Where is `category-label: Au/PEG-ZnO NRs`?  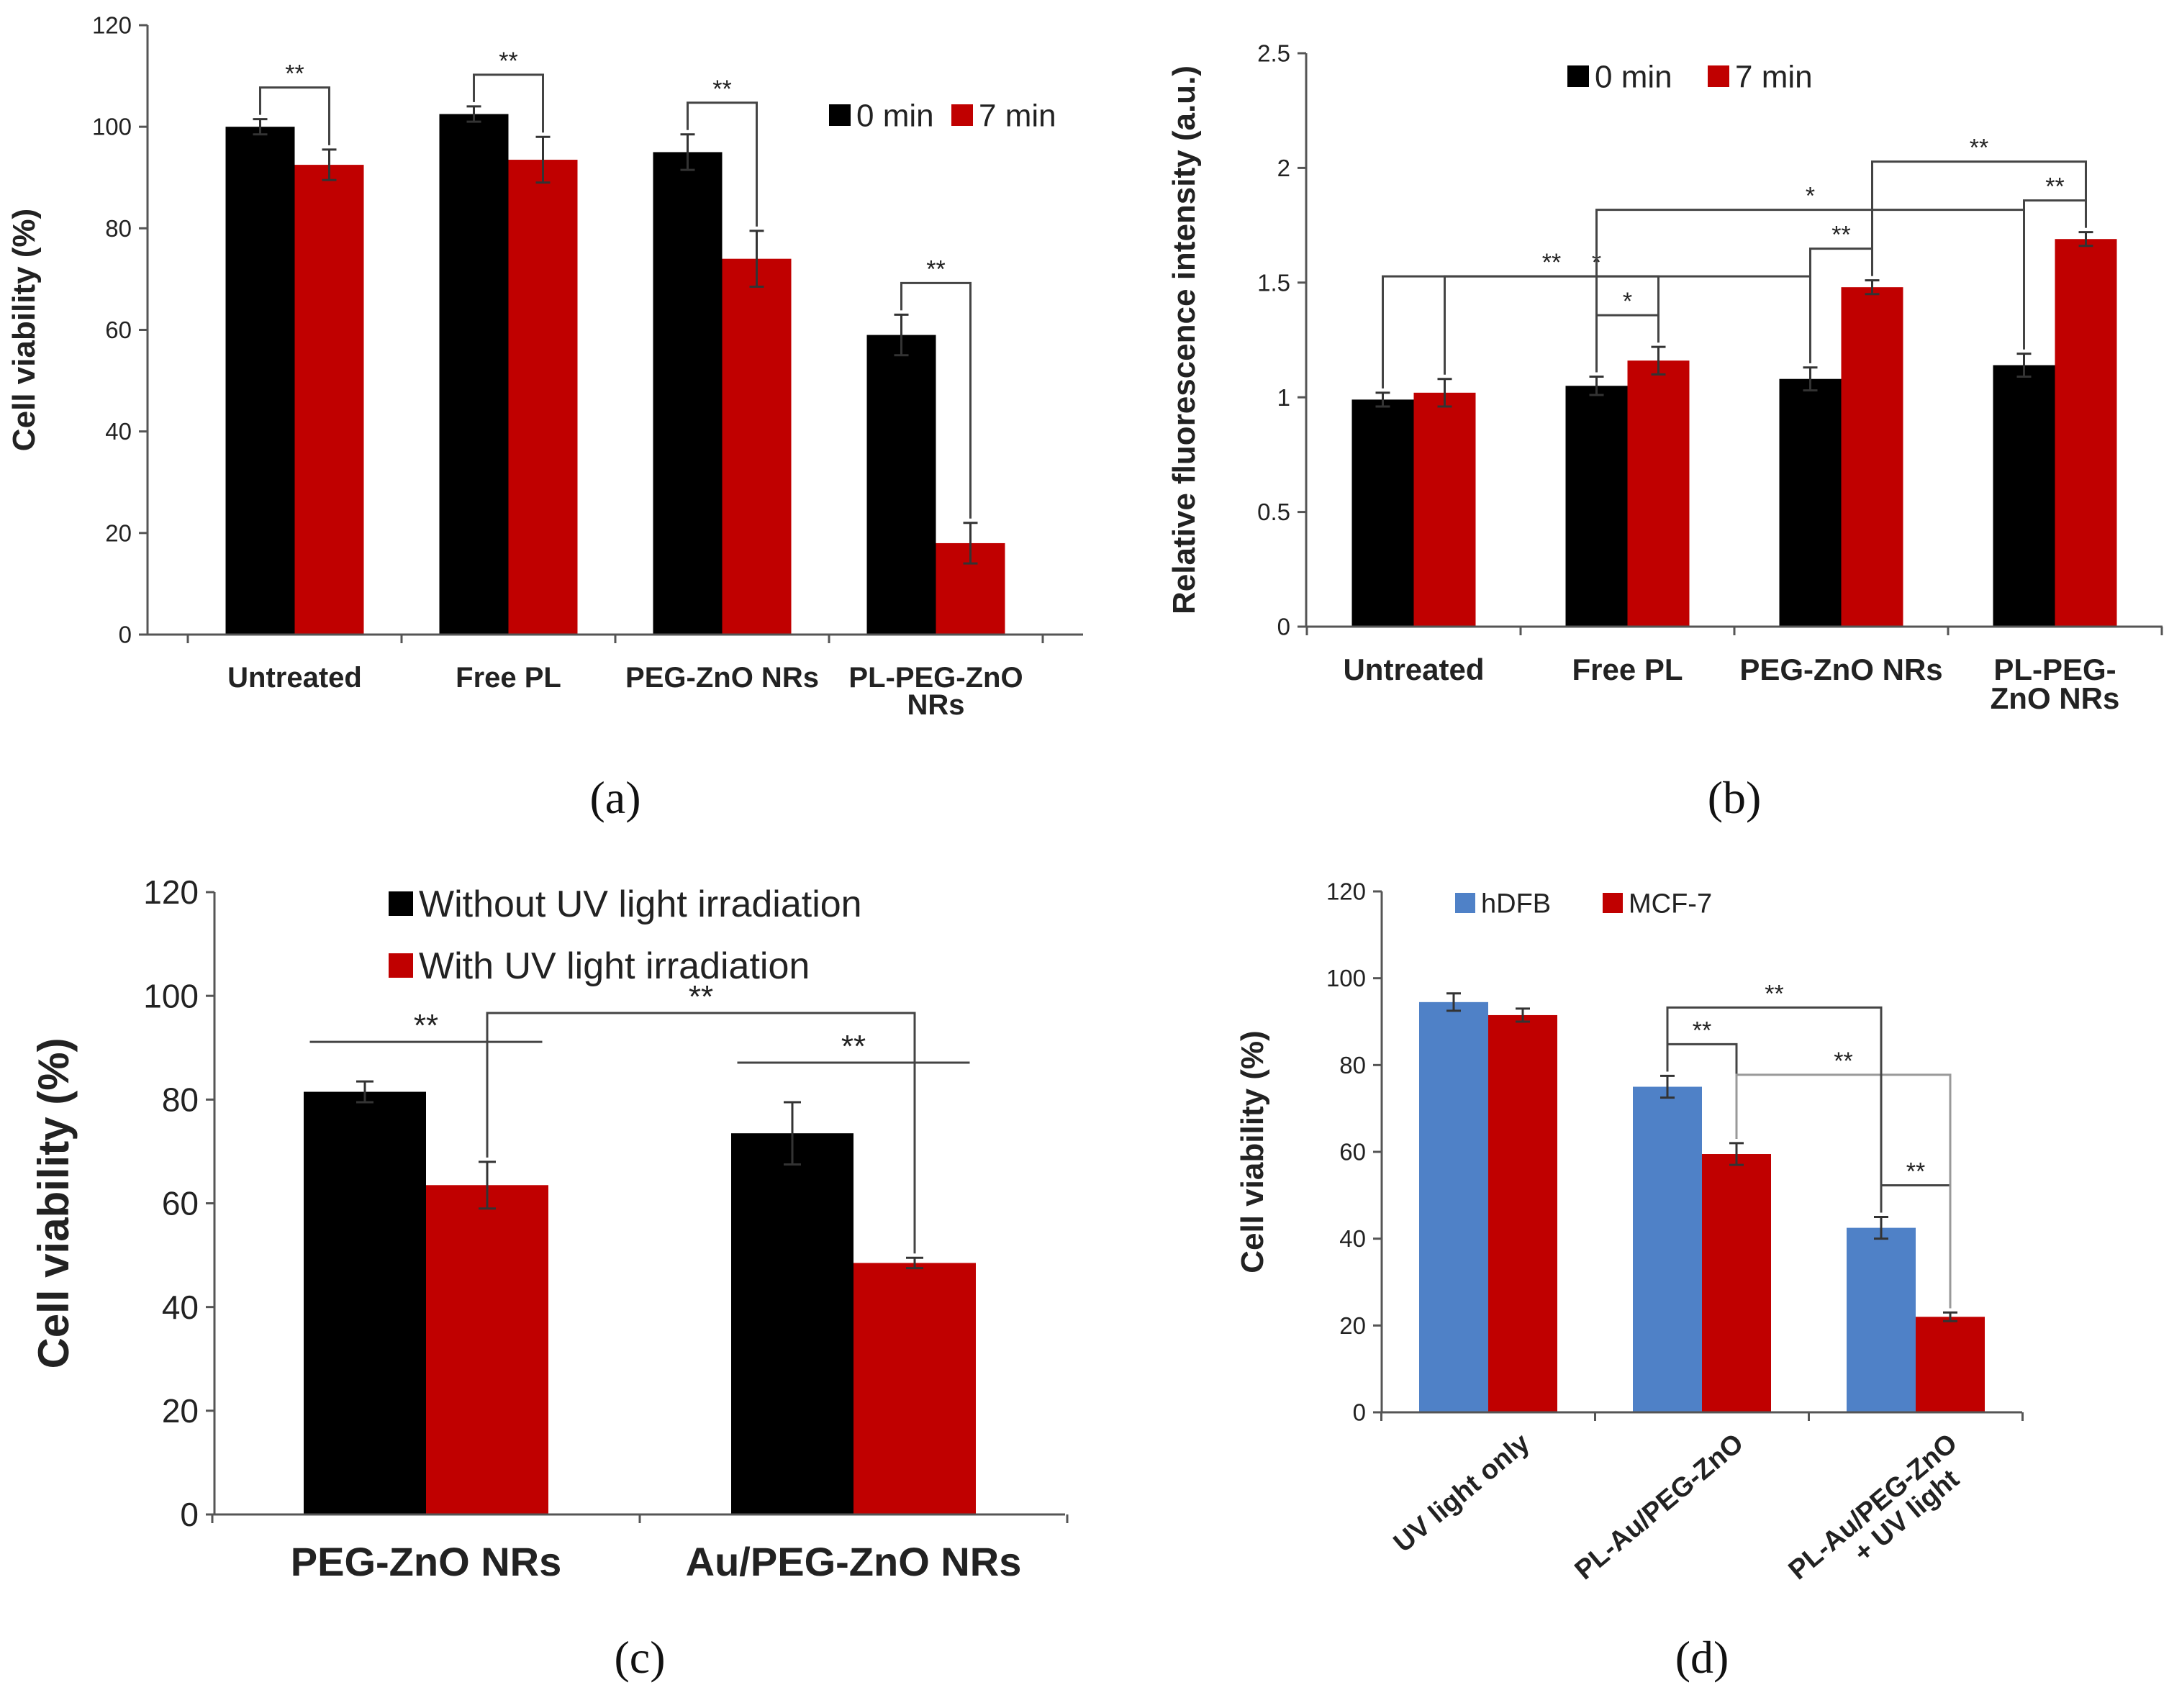
category-label: Au/PEG-ZnO NRs is located at coordinates (854, 1561).